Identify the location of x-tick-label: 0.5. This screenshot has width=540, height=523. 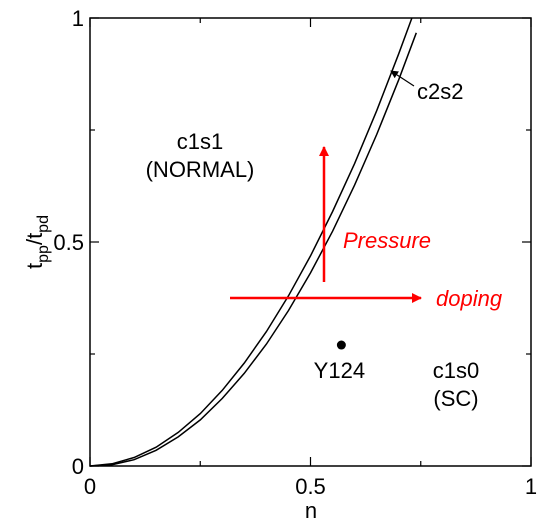
(310, 486).